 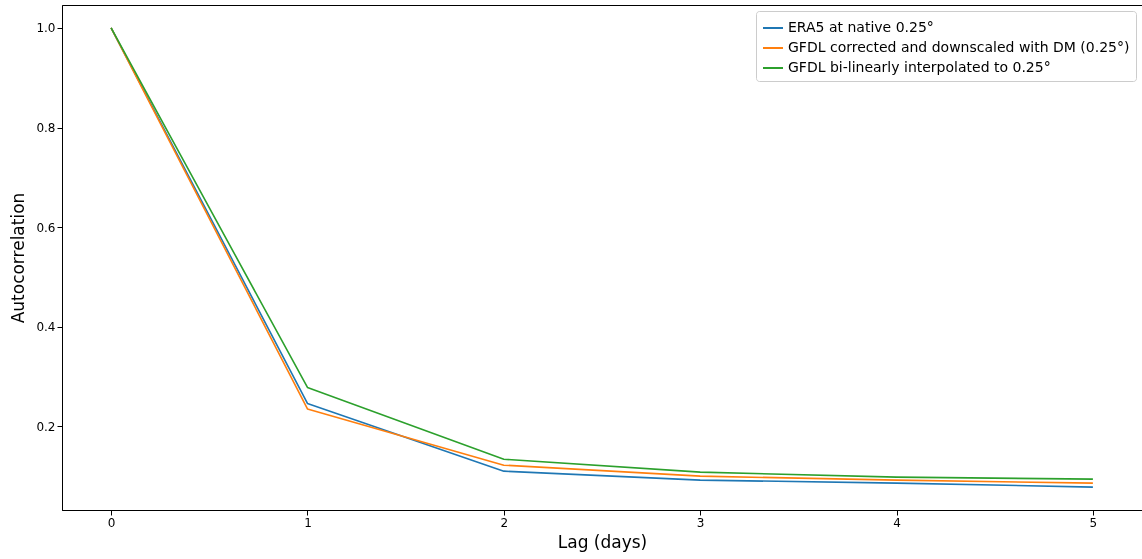 What do you see at coordinates (46, 327) in the screenshot?
I see `y-tick-label: 0.4` at bounding box center [46, 327].